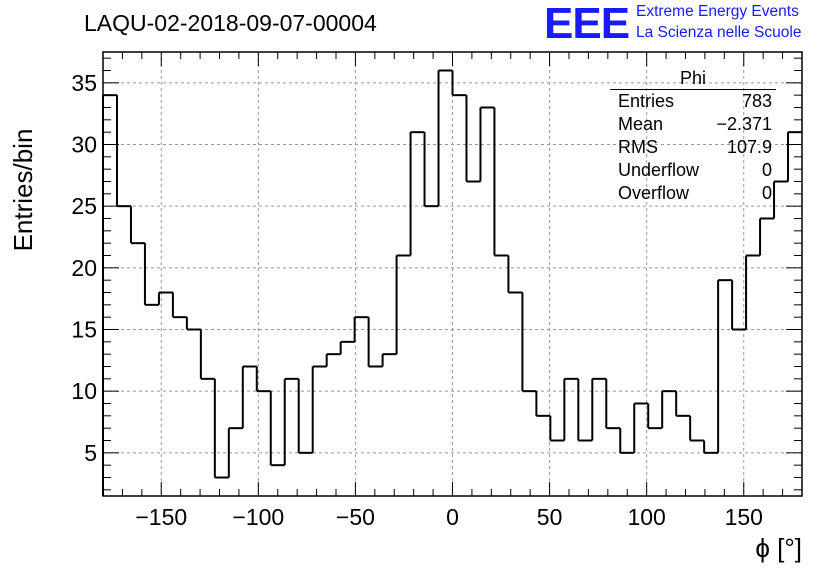 Image resolution: width=836 pixels, height=572 pixels. What do you see at coordinates (84, 268) in the screenshot?
I see `y-tick-label: 20` at bounding box center [84, 268].